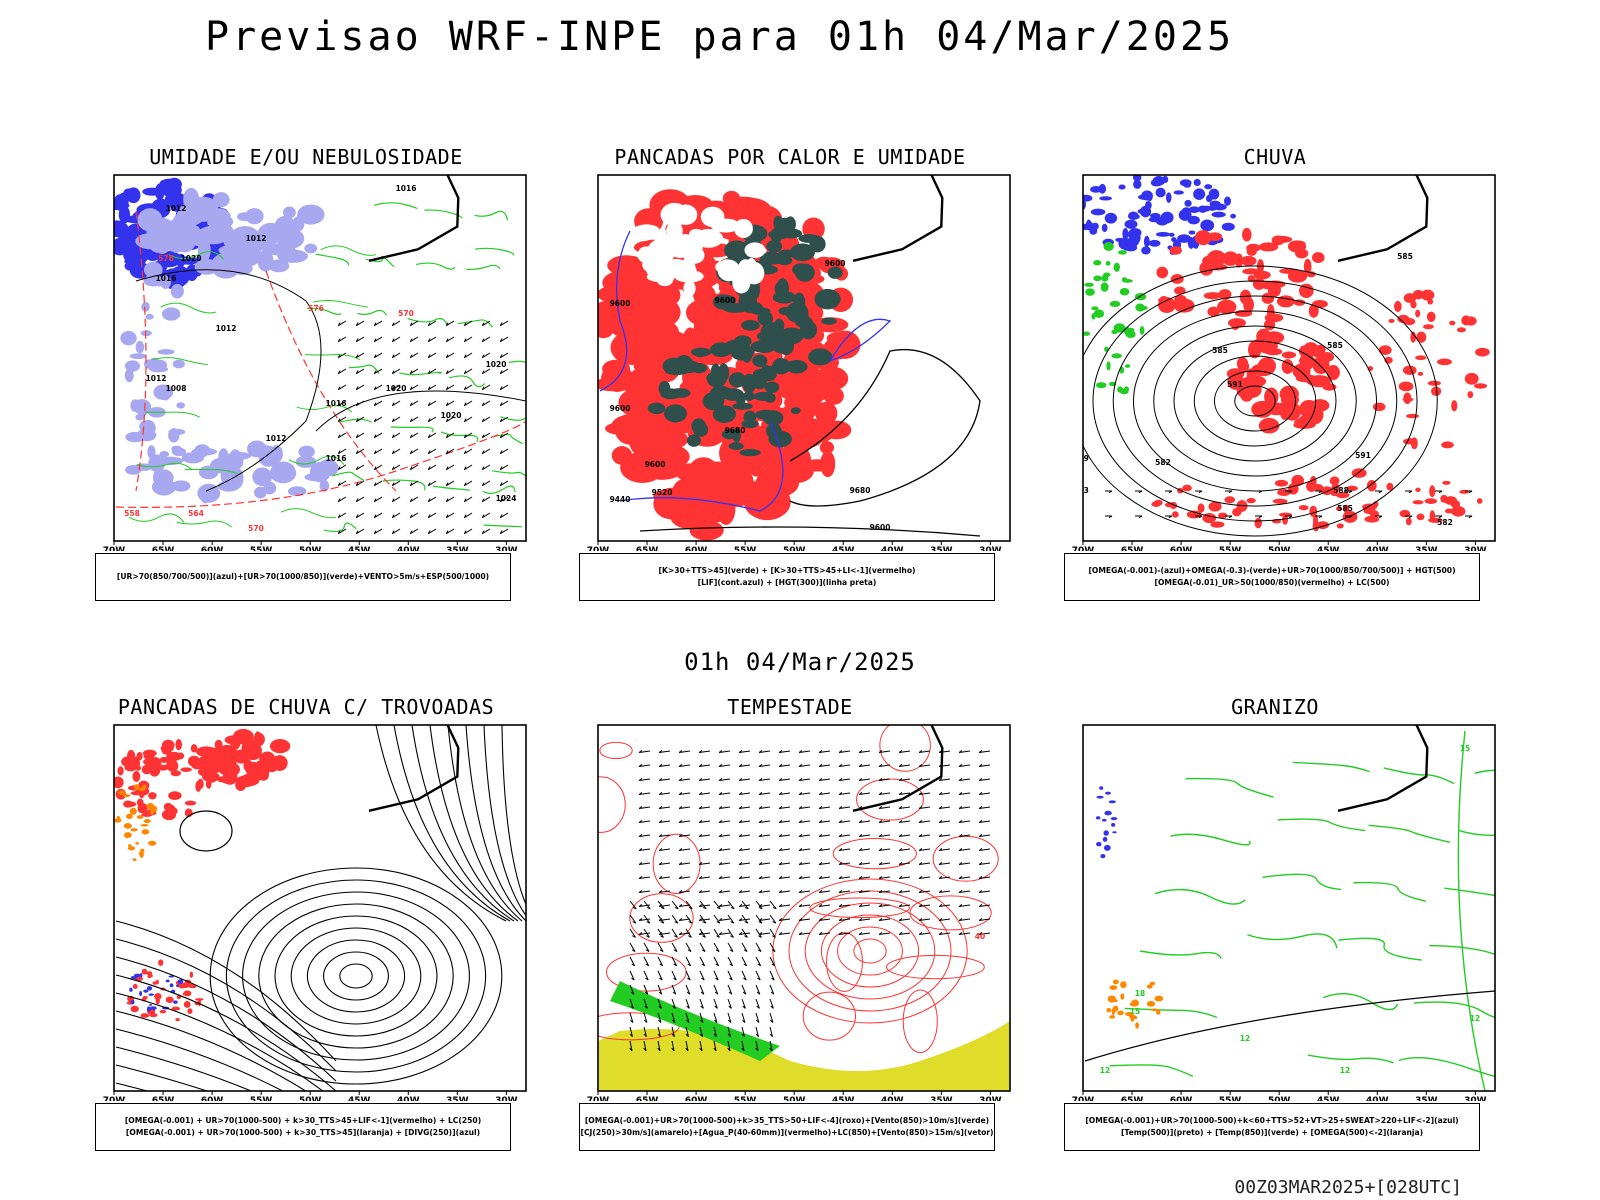 The width and height of the screenshot is (1600, 1200). What do you see at coordinates (1405, 256) in the screenshot?
I see `contour-label: 585` at bounding box center [1405, 256].